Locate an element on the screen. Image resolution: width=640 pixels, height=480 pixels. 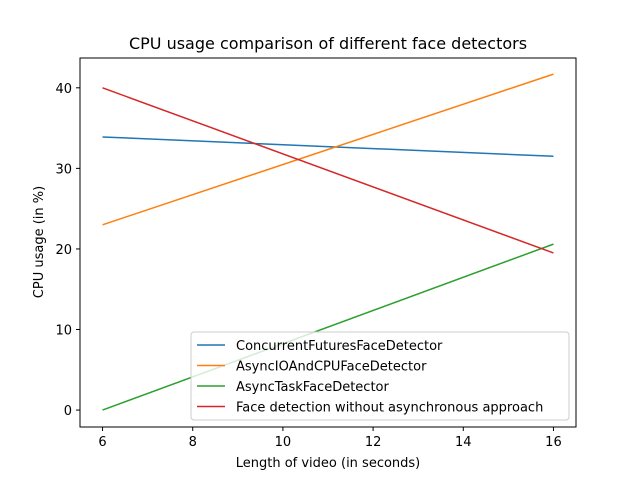
series-line-concurrentfuturesfacedetector is located at coordinates (328, 147).